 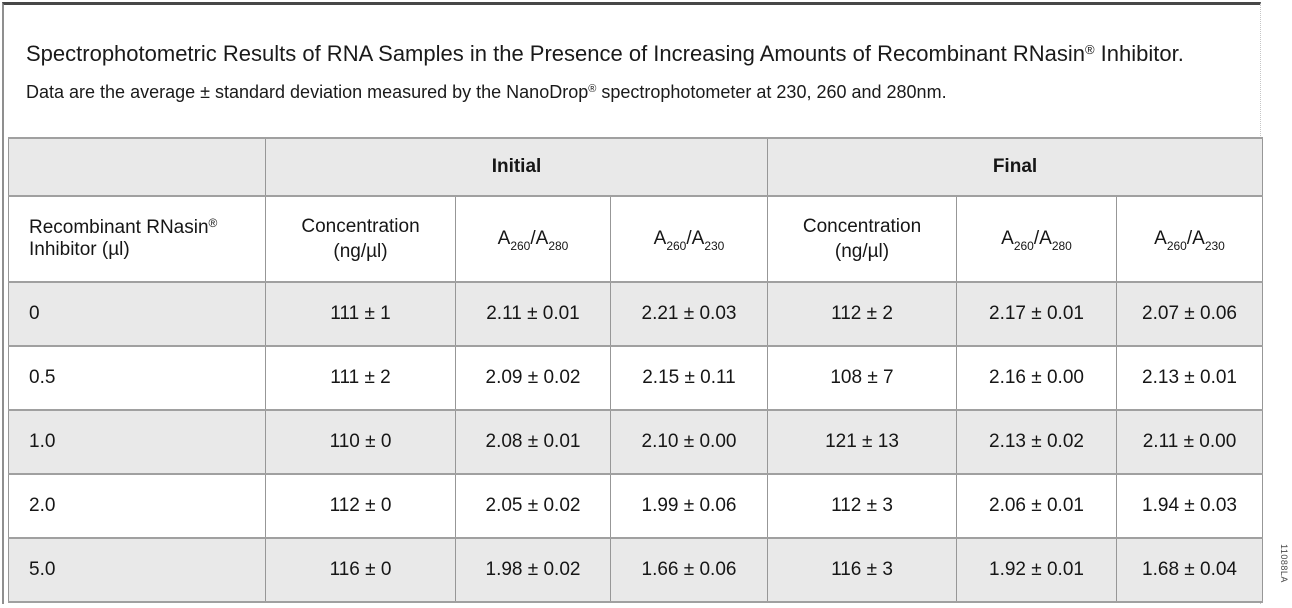 I want to click on column-header-inhibitor-volume: Recombinant RNasin® Inhibitor (µl), so click(x=137, y=239).